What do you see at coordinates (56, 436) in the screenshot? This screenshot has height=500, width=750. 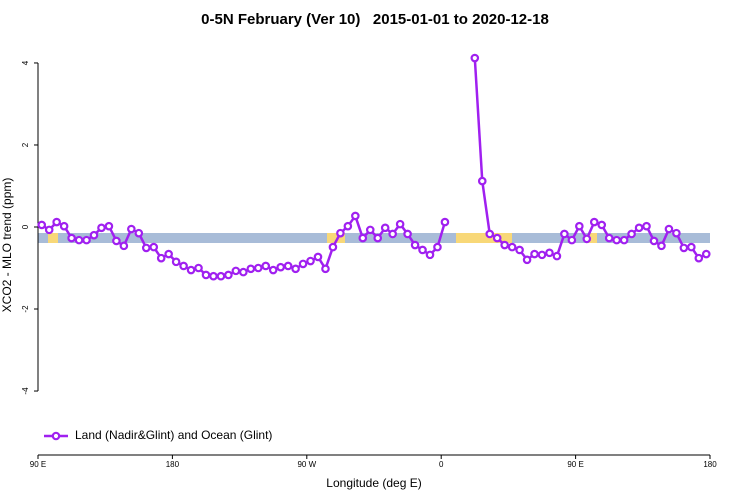 I see `legend-marker` at bounding box center [56, 436].